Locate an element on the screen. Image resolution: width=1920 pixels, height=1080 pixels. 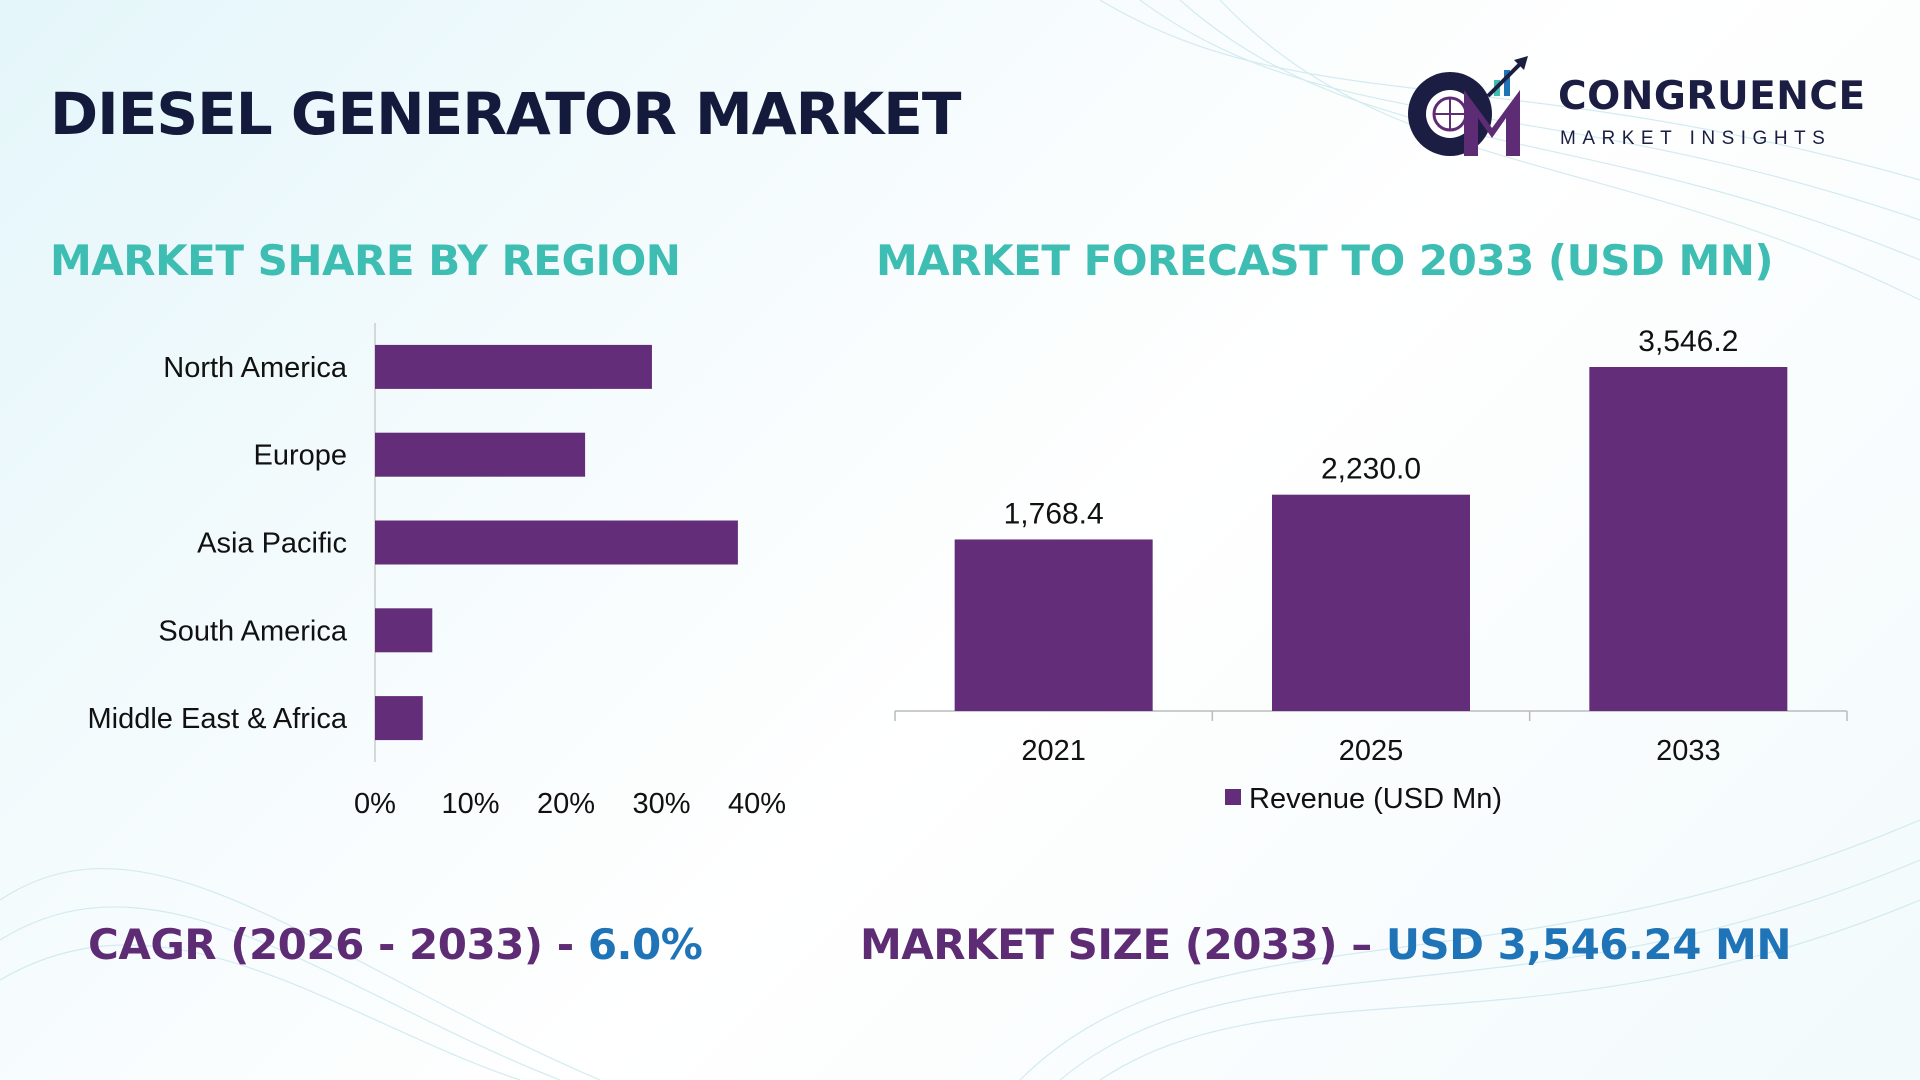
category-label: South America is located at coordinates (252, 631).